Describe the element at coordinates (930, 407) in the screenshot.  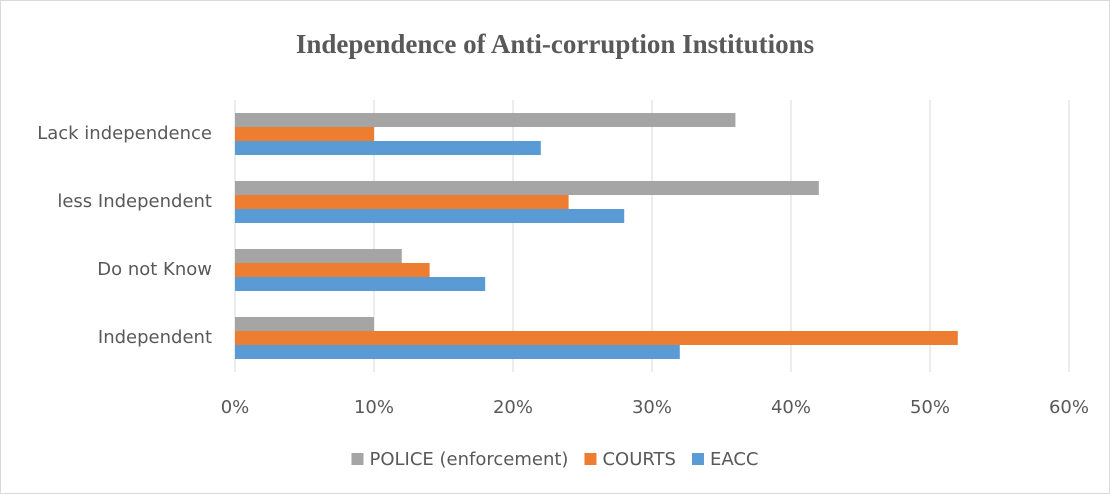
I see `x-tick-label: 50%` at that location.